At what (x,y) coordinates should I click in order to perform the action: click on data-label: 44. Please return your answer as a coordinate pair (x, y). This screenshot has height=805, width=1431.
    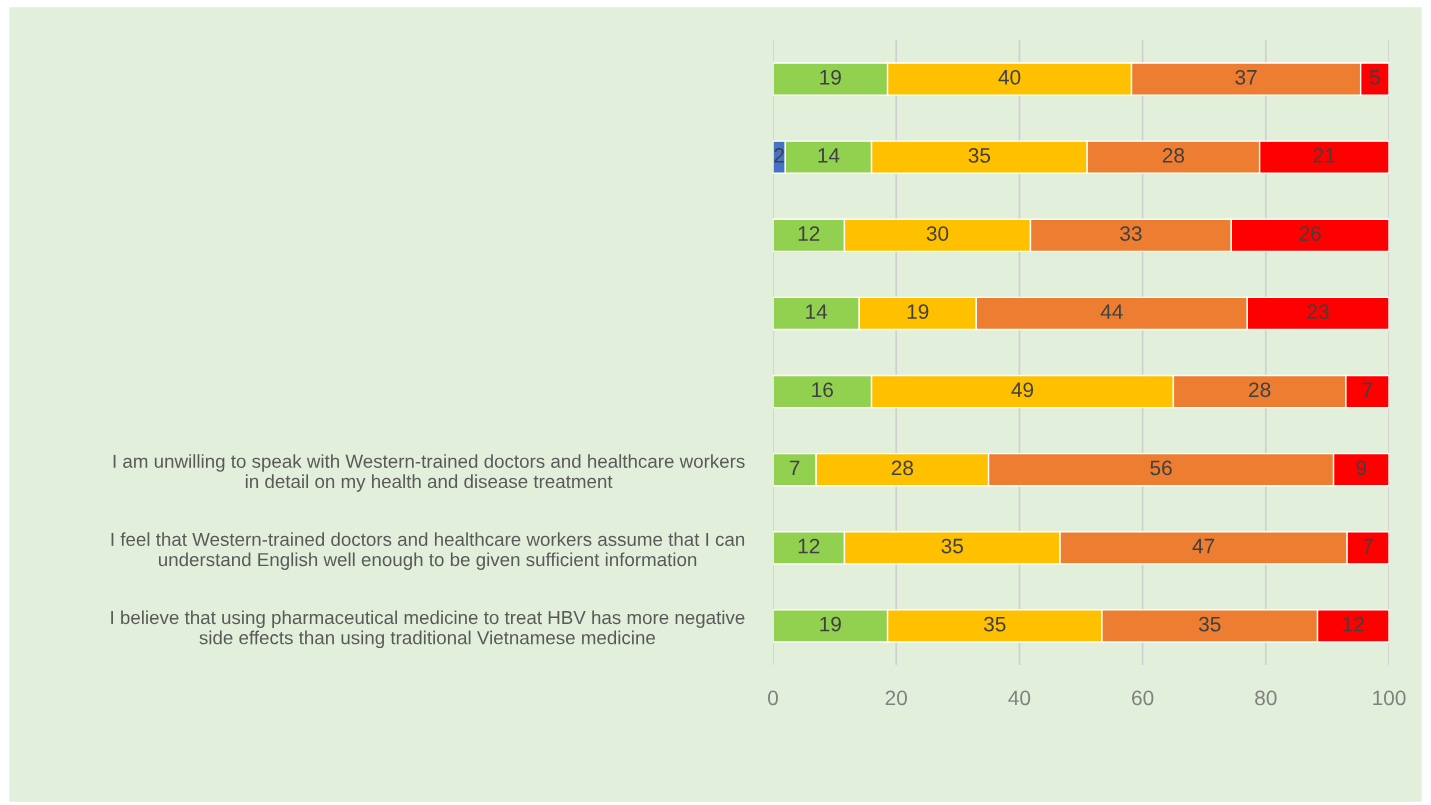
    Looking at the image, I should click on (1111, 311).